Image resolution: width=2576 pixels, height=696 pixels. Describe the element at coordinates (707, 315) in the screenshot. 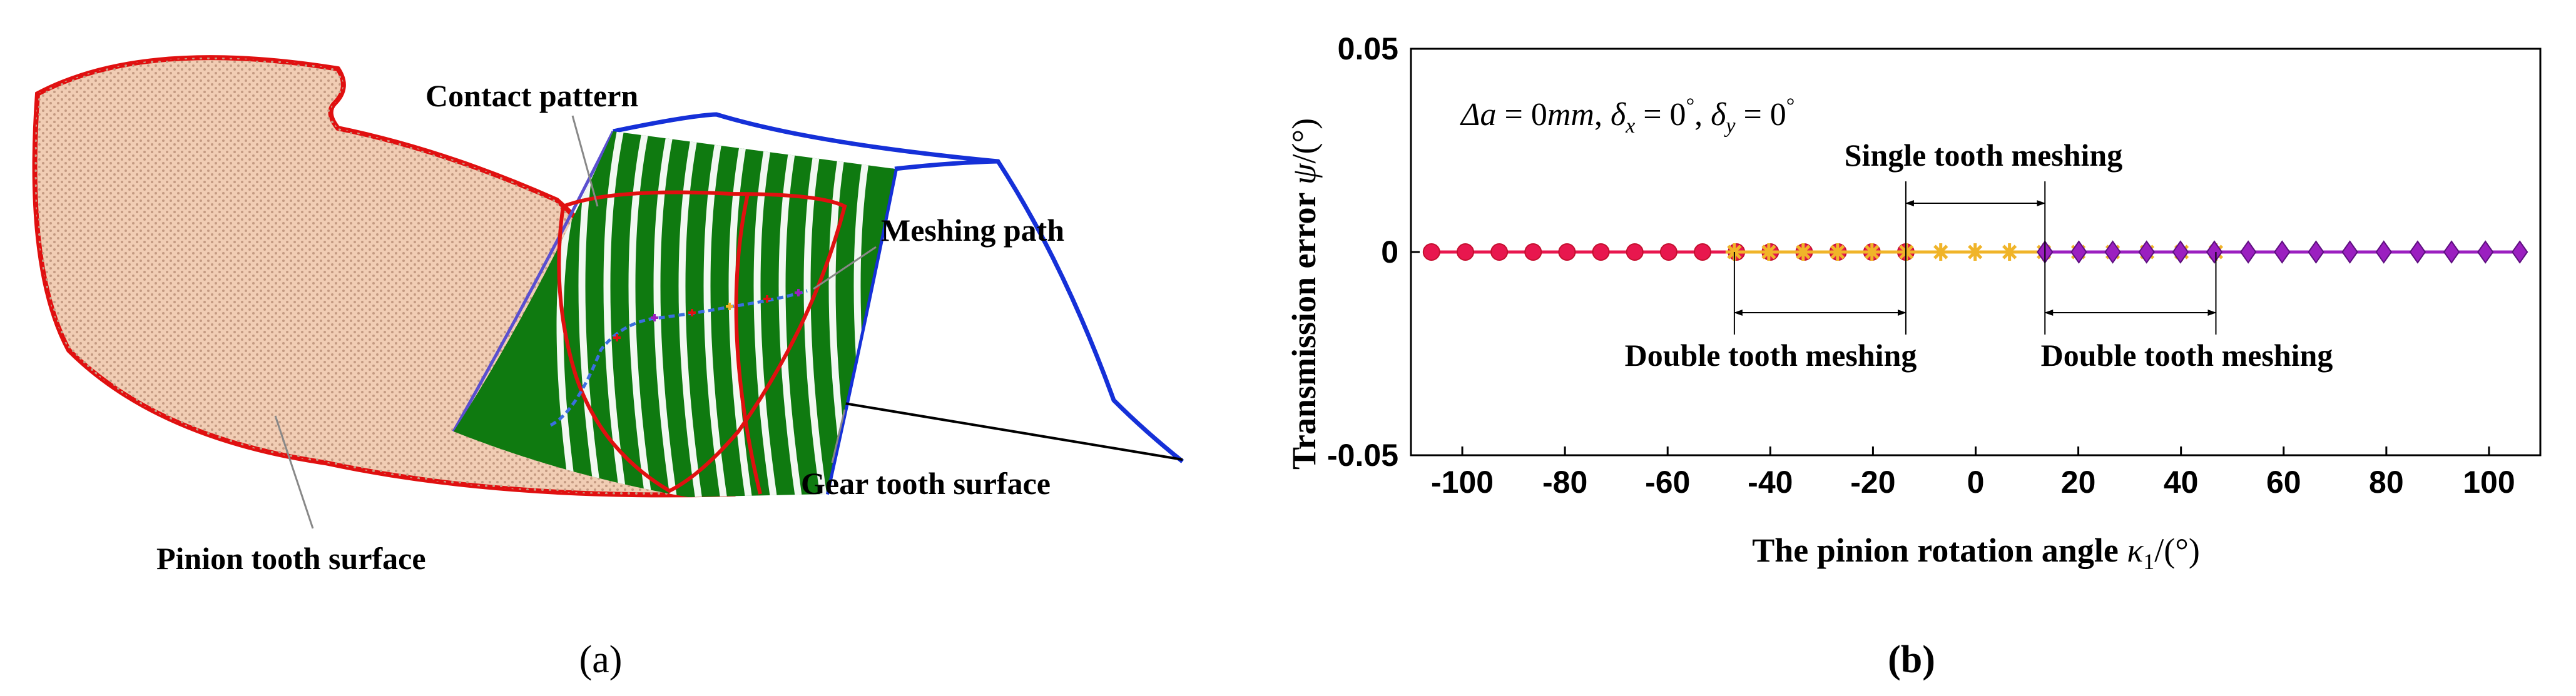

I see `meshing-path-markers` at that location.